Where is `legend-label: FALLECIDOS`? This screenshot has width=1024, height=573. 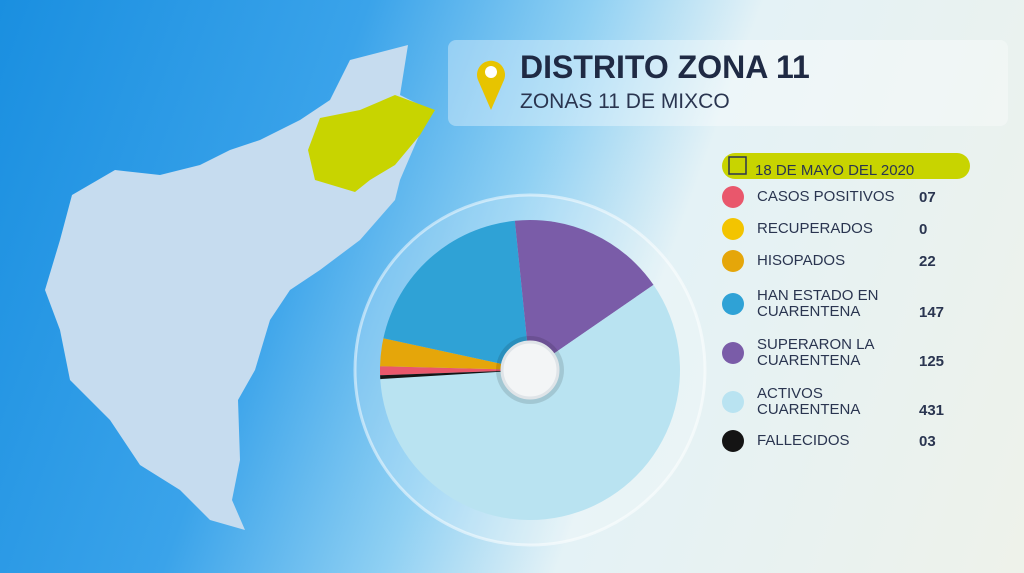
legend-label: FALLECIDOS is located at coordinates (803, 440).